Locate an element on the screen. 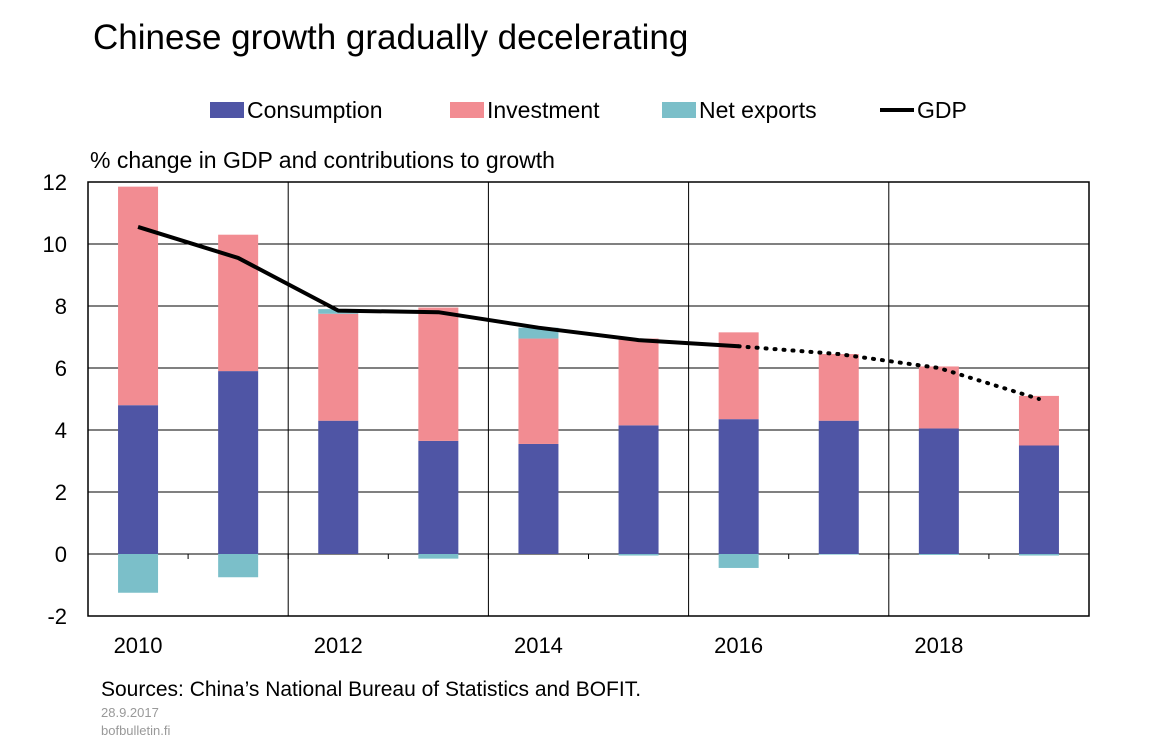  gdp-line-actual is located at coordinates (438, 287).